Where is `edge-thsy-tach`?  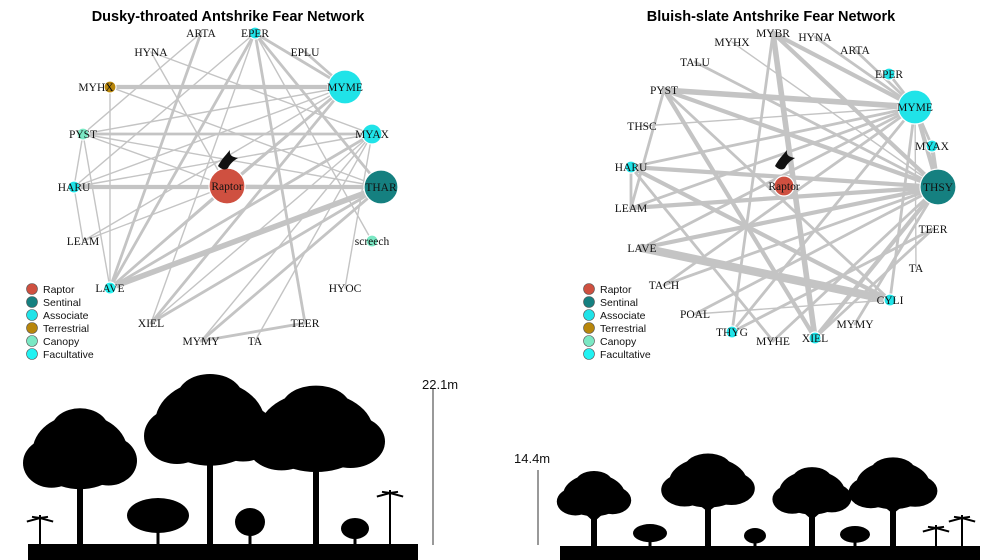 edge-thsy-tach is located at coordinates (801, 236).